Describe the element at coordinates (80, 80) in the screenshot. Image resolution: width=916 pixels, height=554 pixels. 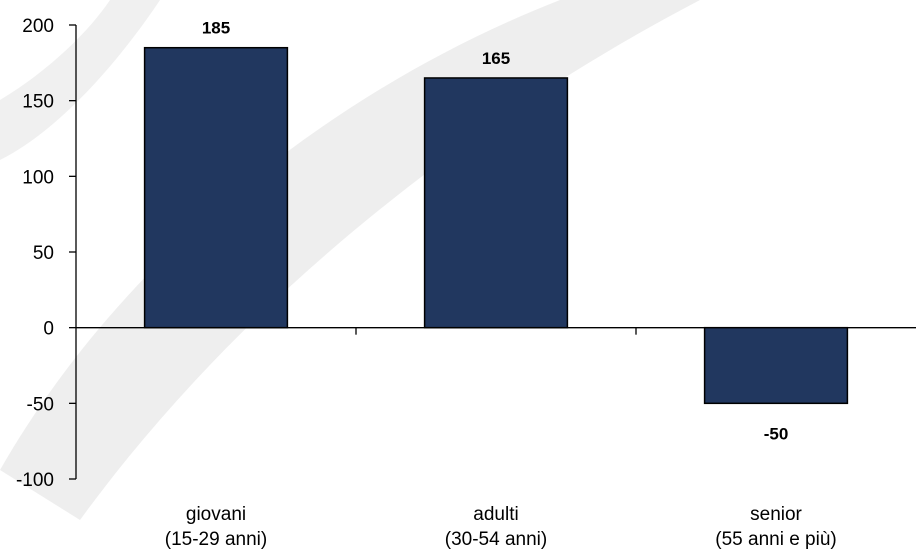
I see `watermark-swoosh-inner` at that location.